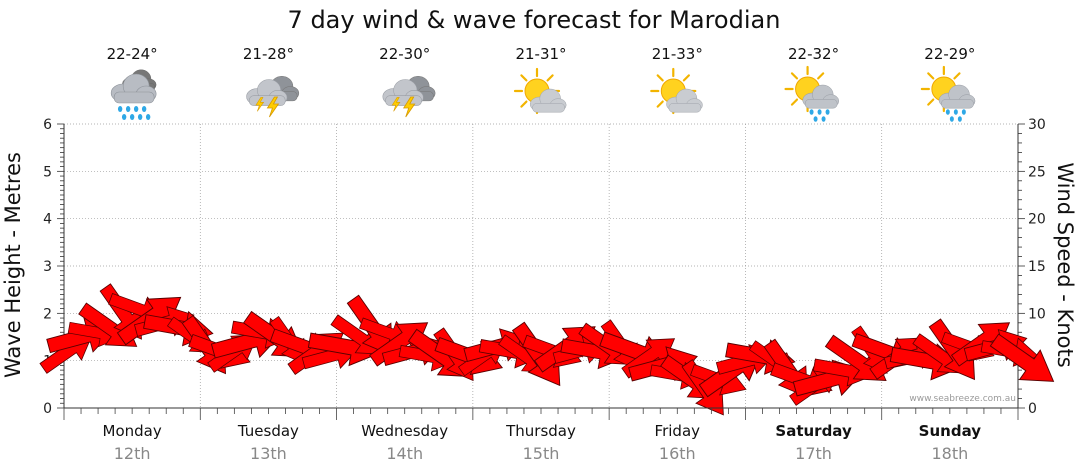 This screenshot has height=475, width=1080. I want to click on right-y-axis: 051015202530, so click(1031, 267).